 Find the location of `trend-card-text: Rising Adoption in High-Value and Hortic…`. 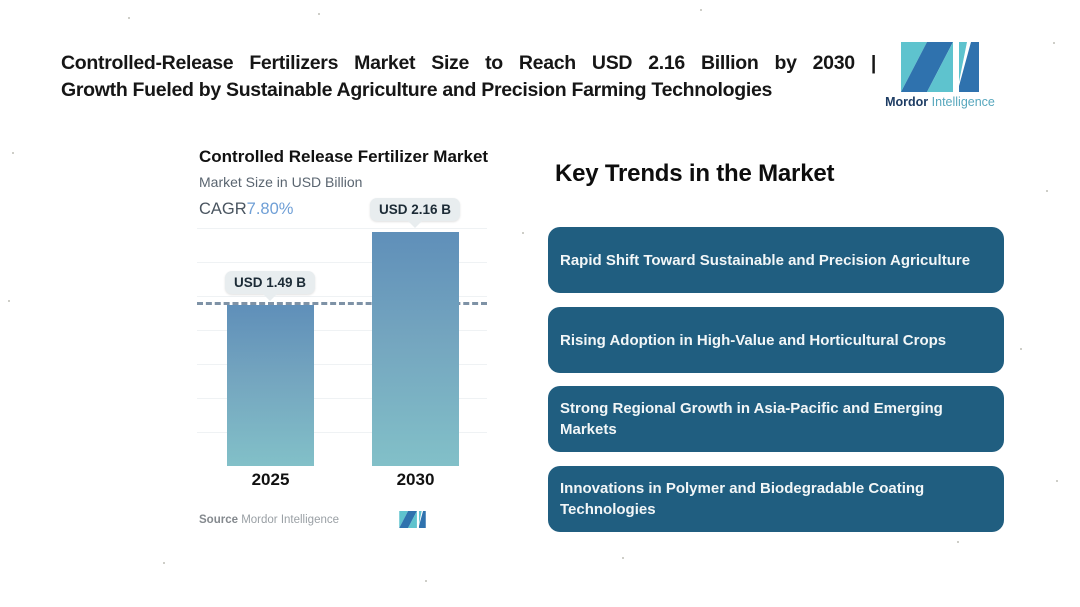

trend-card-text: Rising Adoption in High-Value and Hortic… is located at coordinates (753, 340).